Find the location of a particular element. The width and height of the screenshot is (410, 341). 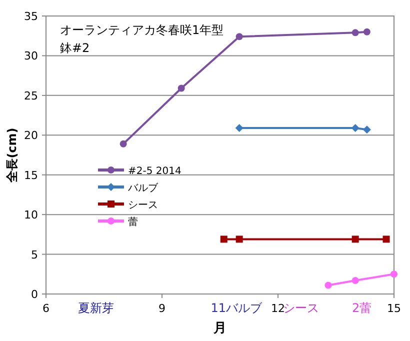

x-tick-label: 12 is located at coordinates (278, 308).